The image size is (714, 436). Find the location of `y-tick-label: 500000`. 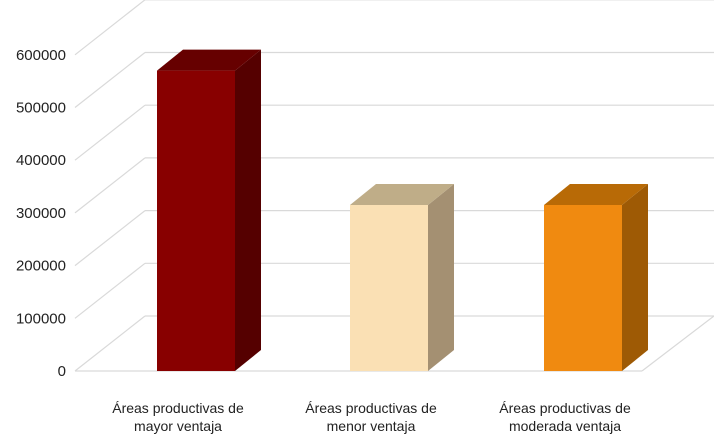

y-tick-label: 500000 is located at coordinates (41, 108).